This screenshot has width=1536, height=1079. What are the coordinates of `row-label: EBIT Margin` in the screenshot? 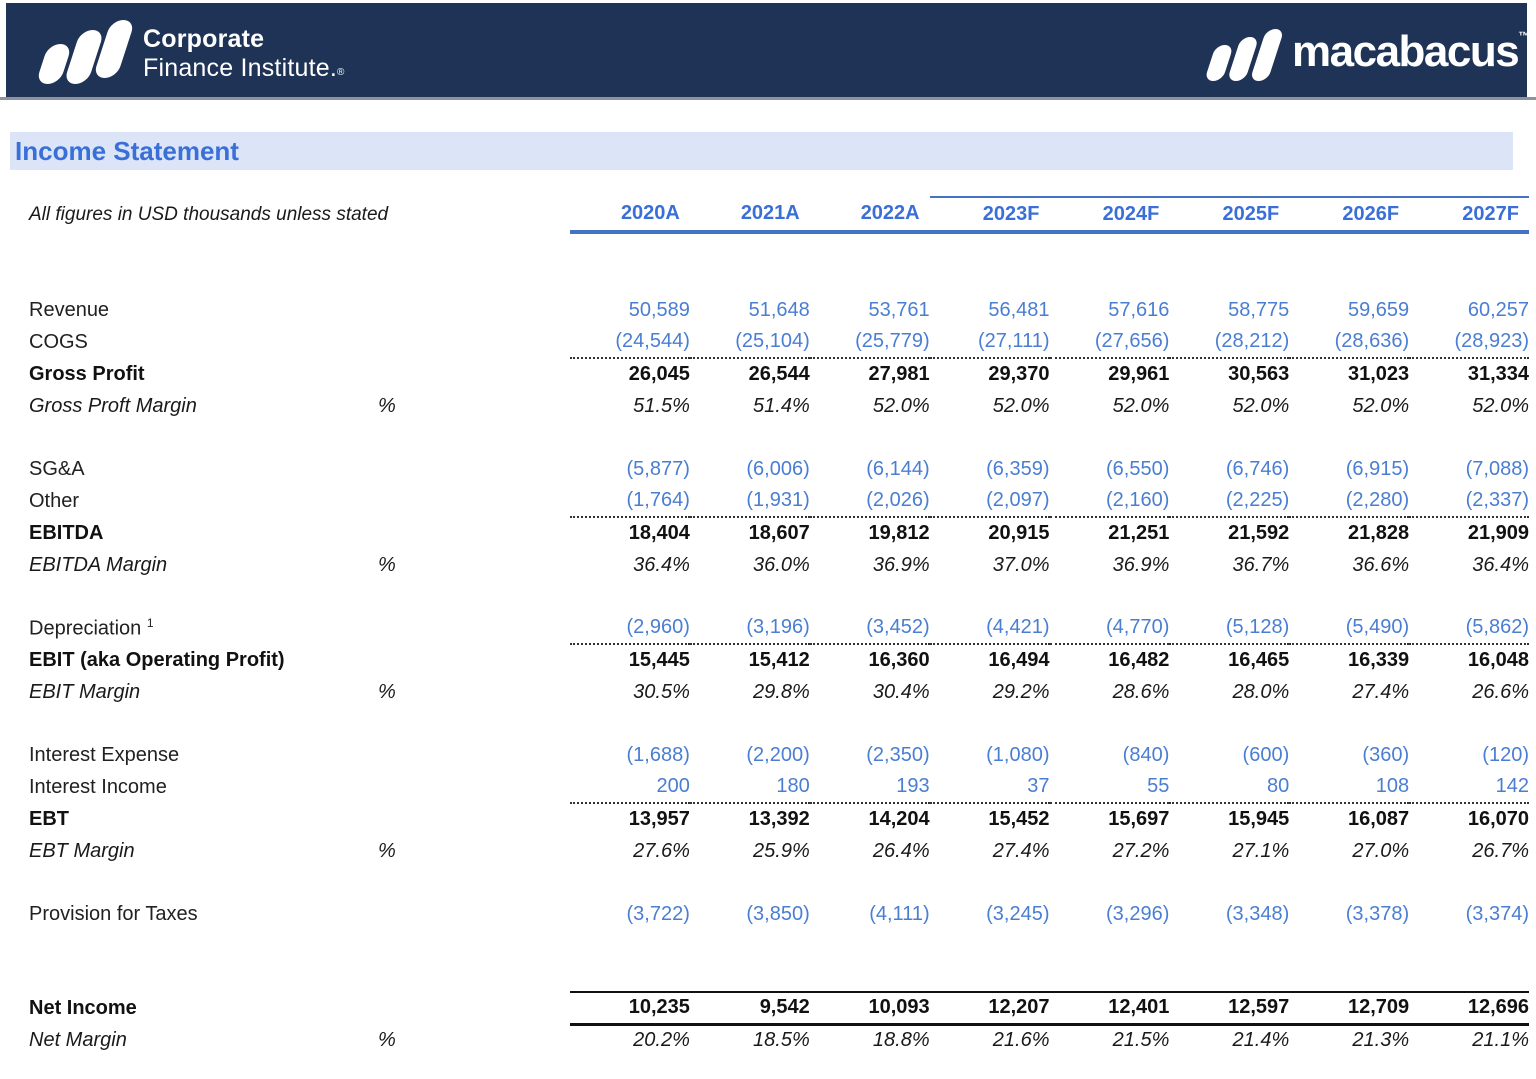 It's located at (85, 691).